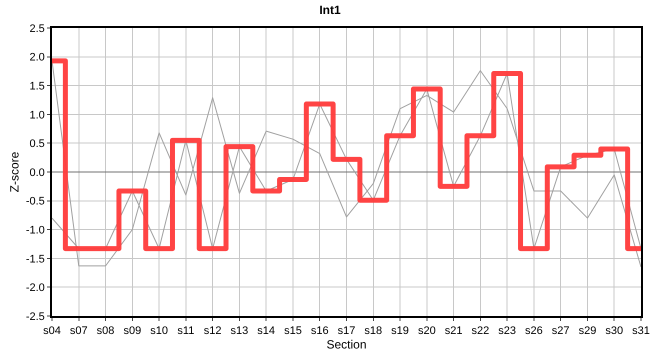 This screenshot has height=360, width=660. What do you see at coordinates (480, 331) in the screenshot?
I see `x-tick-label: s22` at bounding box center [480, 331].